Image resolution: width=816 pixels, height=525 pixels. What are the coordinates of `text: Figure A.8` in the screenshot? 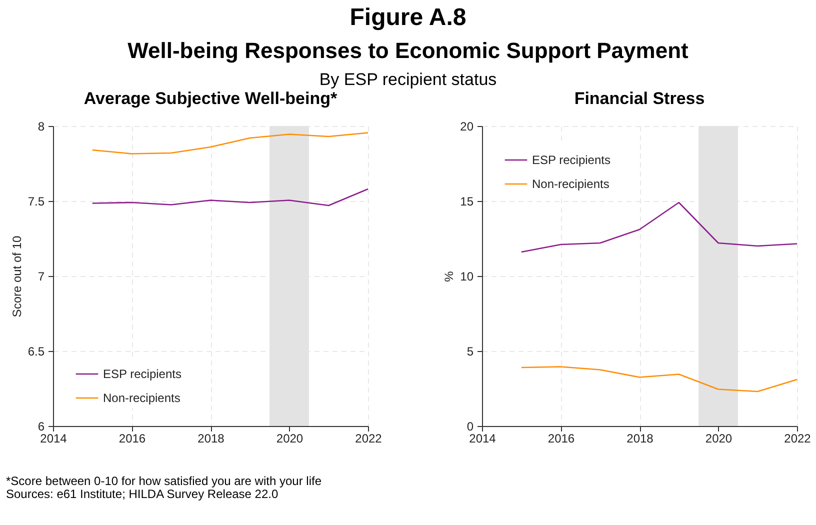 It's located at (408, 18).